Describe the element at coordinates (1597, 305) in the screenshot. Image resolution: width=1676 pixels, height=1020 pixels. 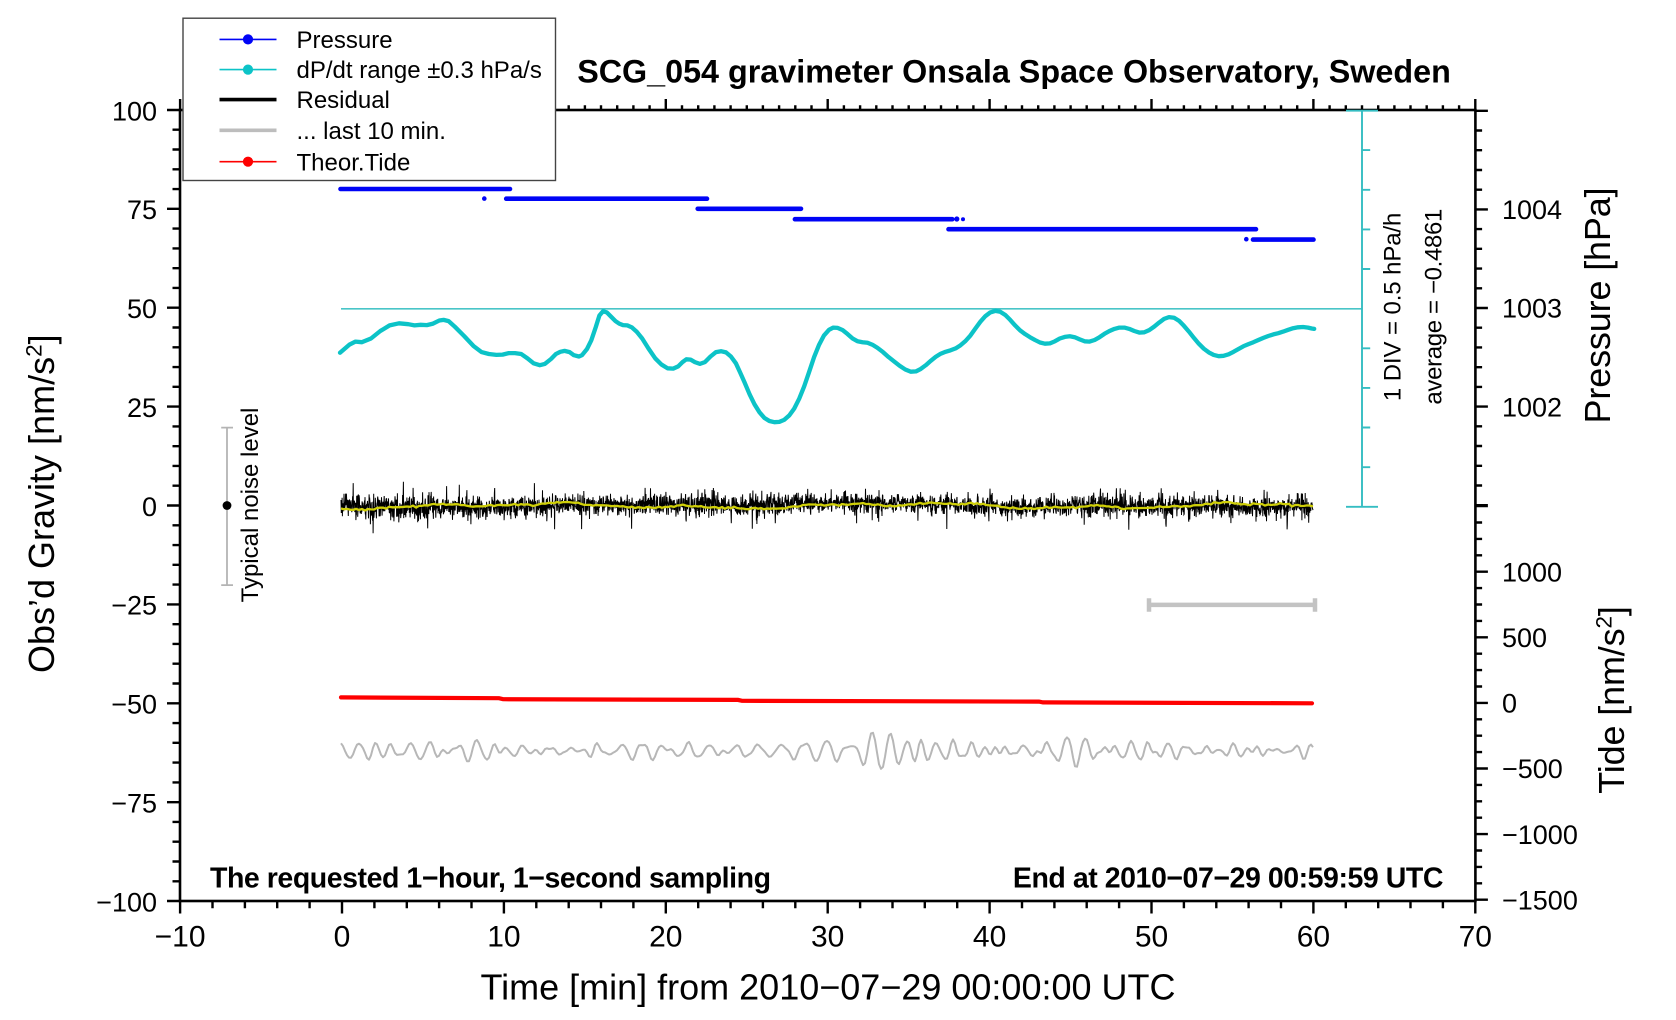
I see `svg-text: Pressure [hPa]` at that location.